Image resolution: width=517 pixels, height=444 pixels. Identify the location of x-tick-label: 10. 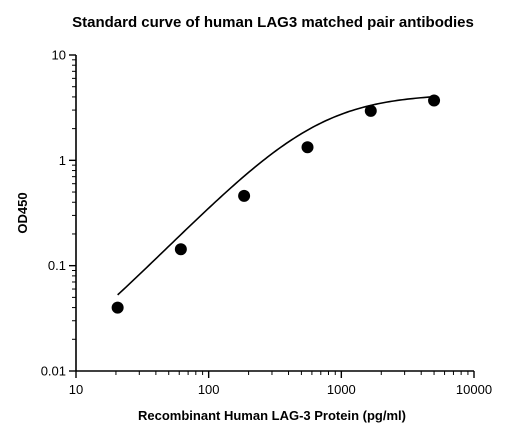
(76, 389).